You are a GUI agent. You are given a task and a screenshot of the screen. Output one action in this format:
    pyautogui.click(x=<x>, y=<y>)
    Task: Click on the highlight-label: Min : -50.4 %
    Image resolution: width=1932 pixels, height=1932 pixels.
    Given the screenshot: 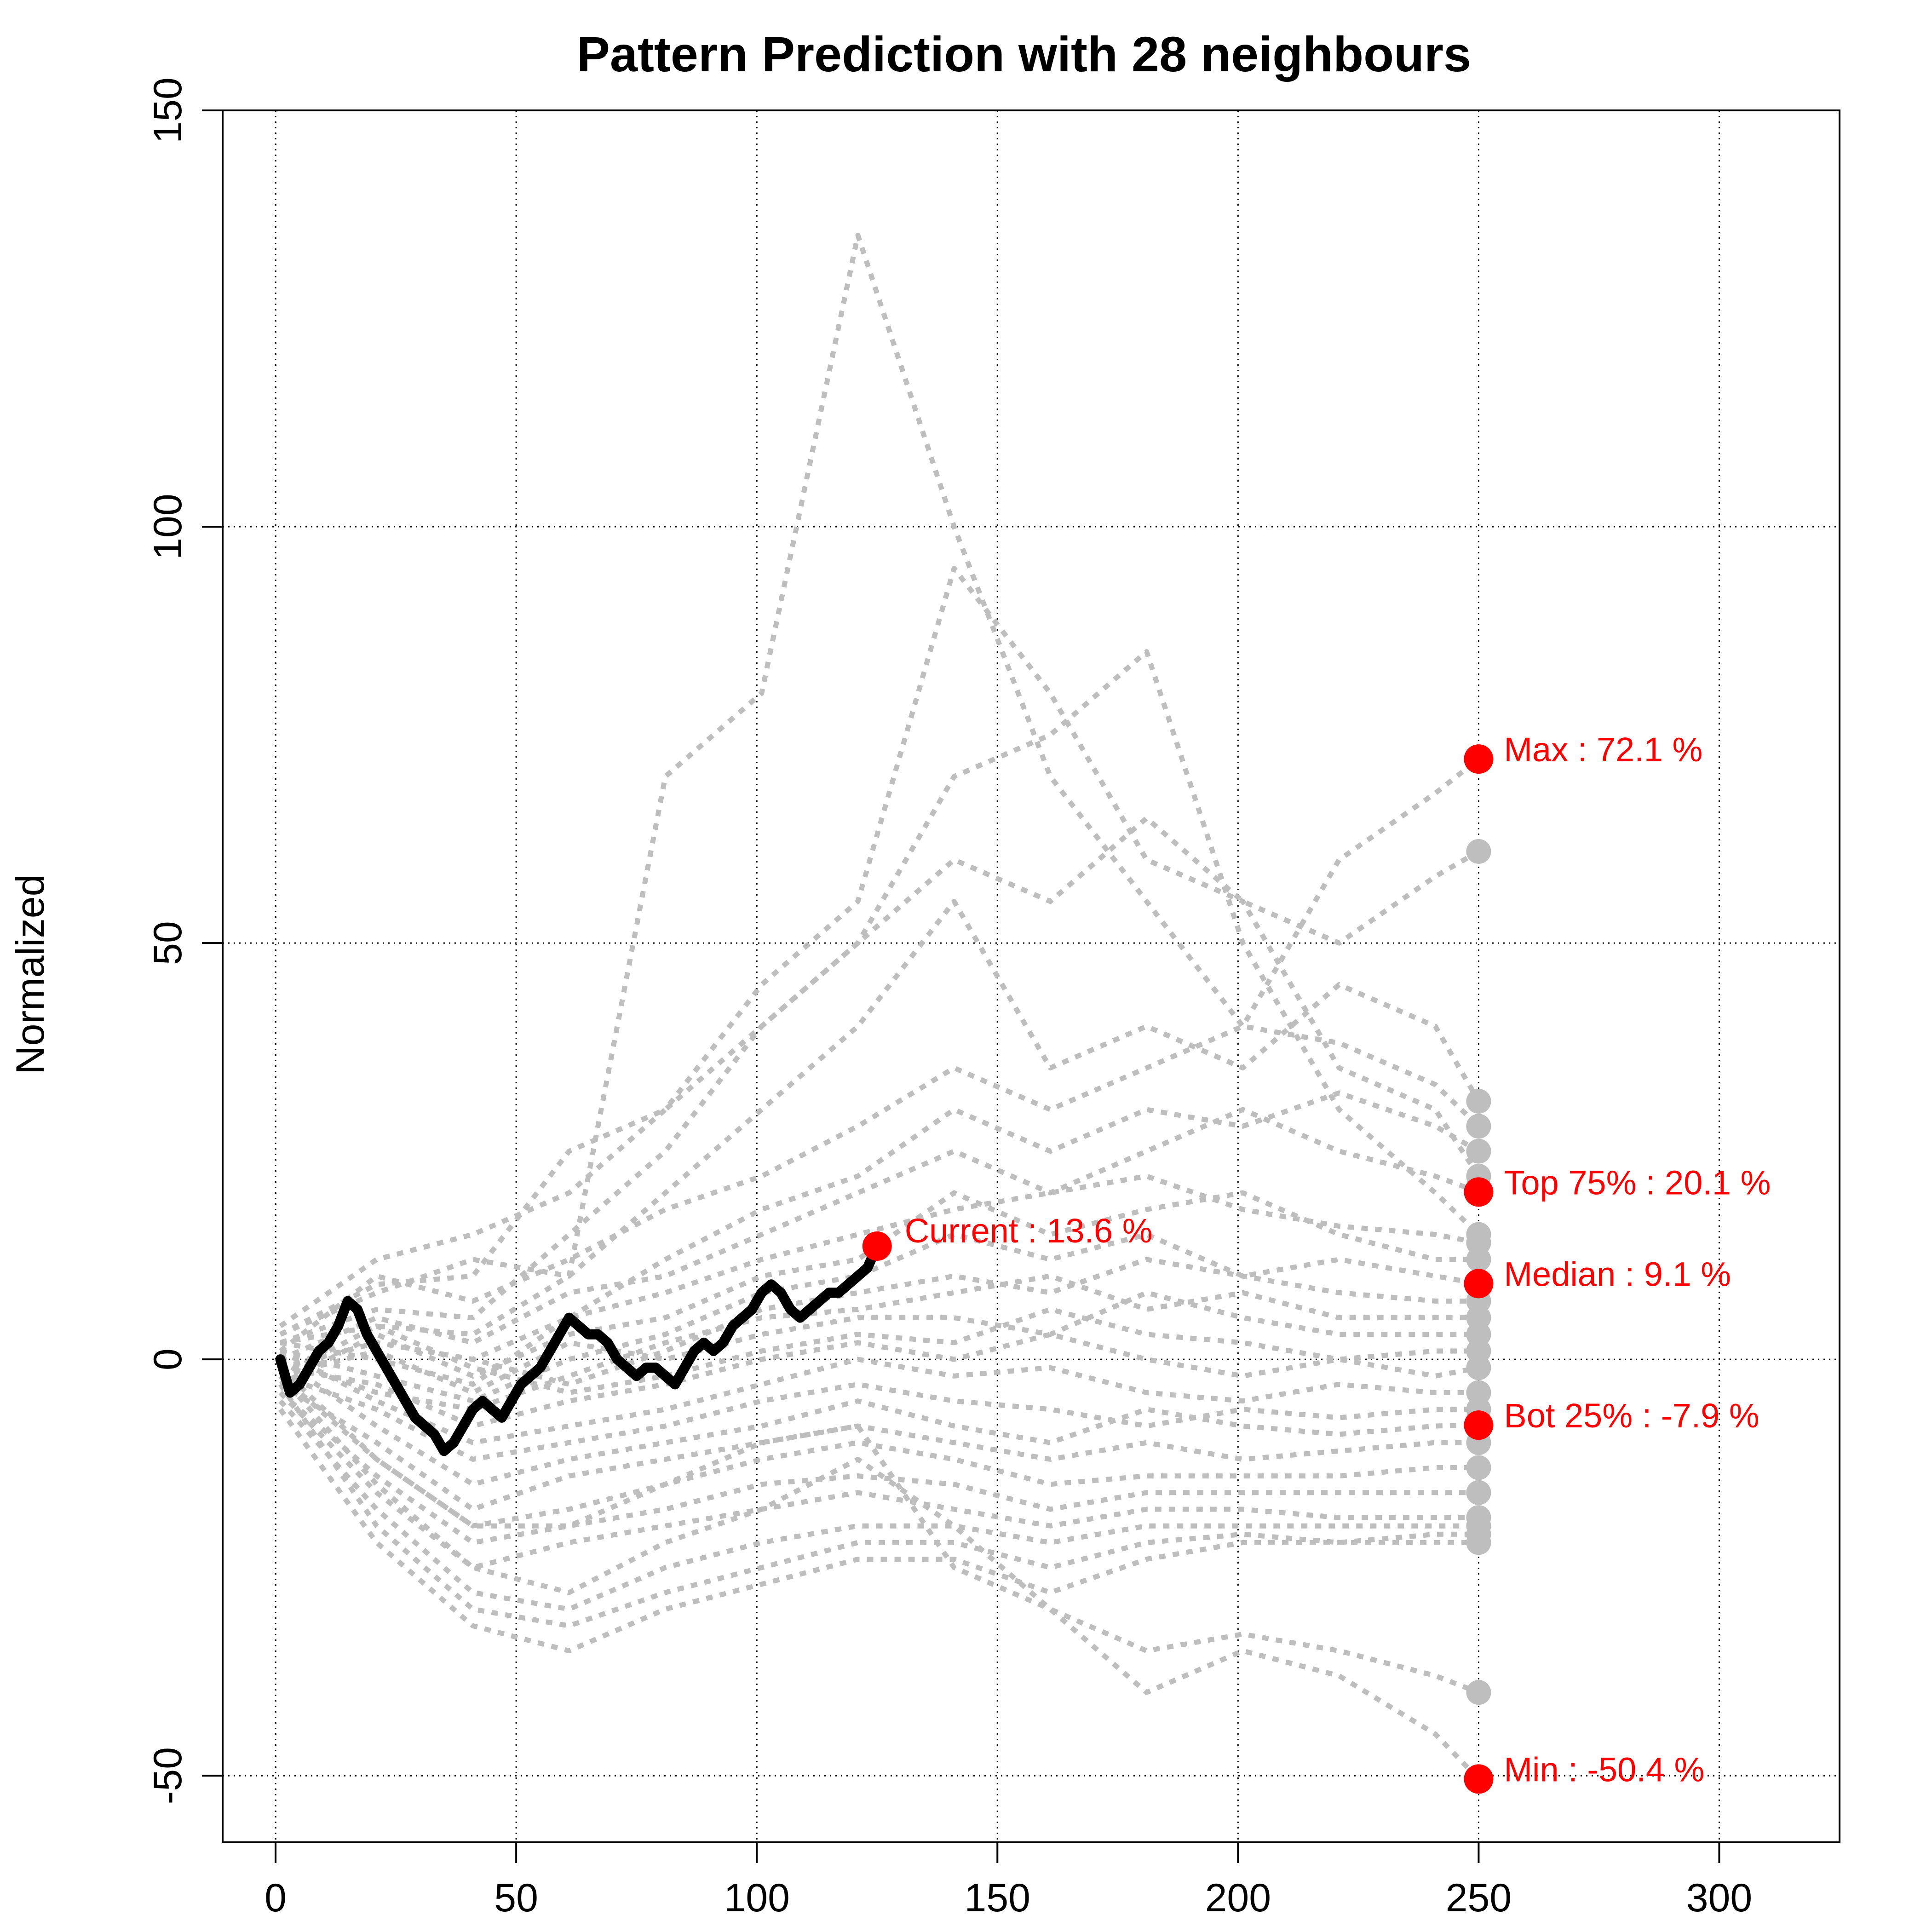 What is the action you would take?
    pyautogui.click(x=1604, y=1769)
    